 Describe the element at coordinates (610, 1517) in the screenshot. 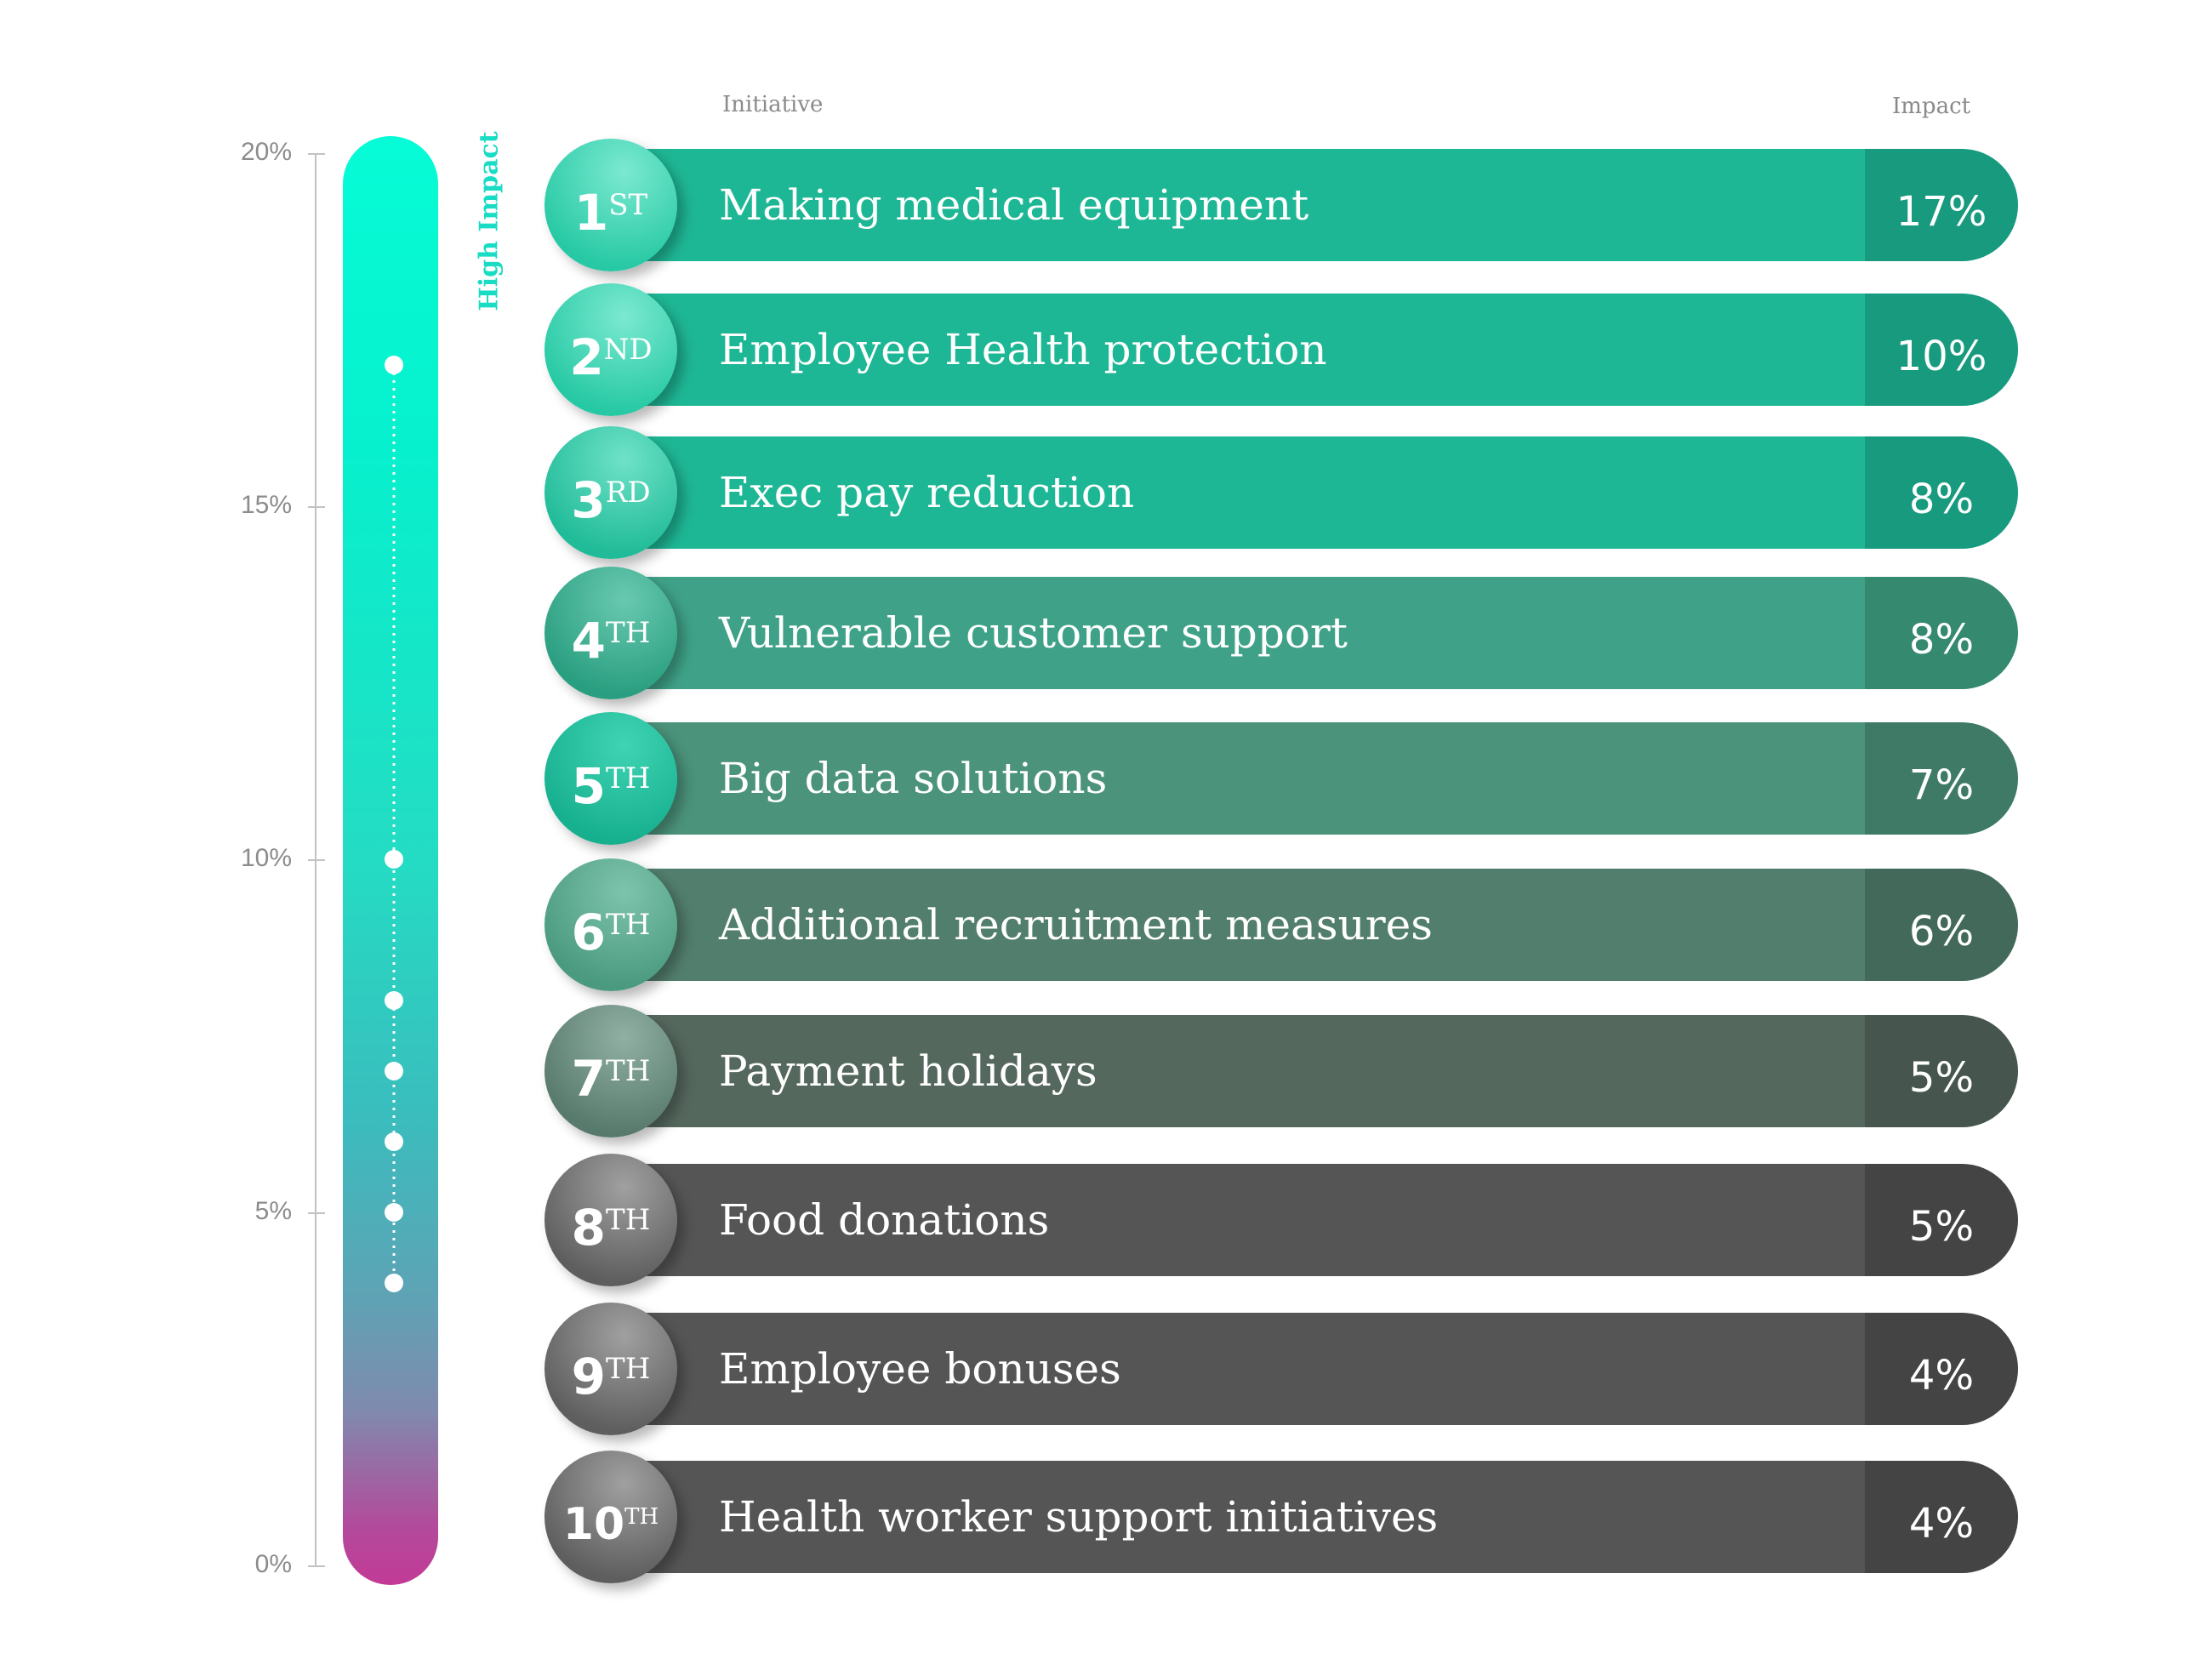

I see `rank-badge: 10TH` at that location.